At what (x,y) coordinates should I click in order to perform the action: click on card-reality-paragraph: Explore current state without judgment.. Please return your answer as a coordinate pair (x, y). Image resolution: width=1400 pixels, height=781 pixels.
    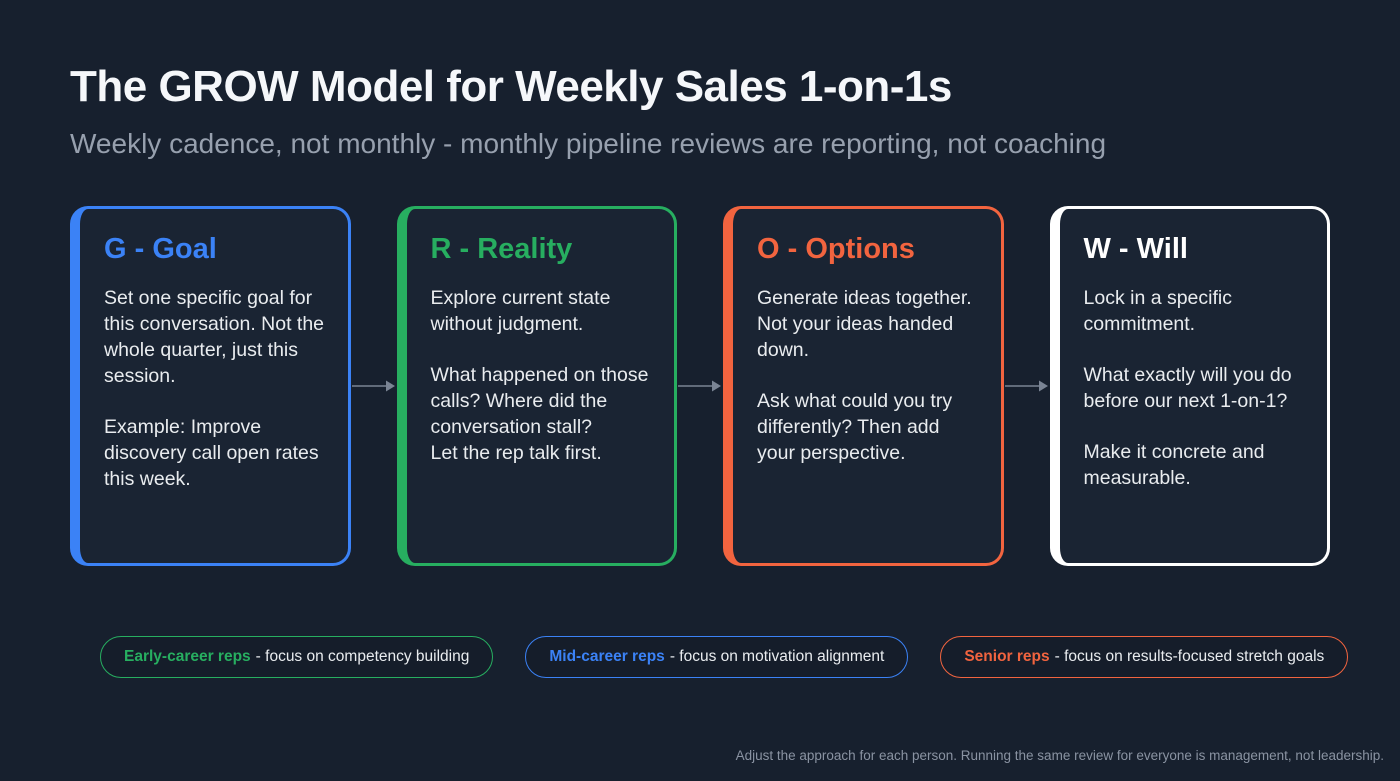
    Looking at the image, I should click on (520, 311).